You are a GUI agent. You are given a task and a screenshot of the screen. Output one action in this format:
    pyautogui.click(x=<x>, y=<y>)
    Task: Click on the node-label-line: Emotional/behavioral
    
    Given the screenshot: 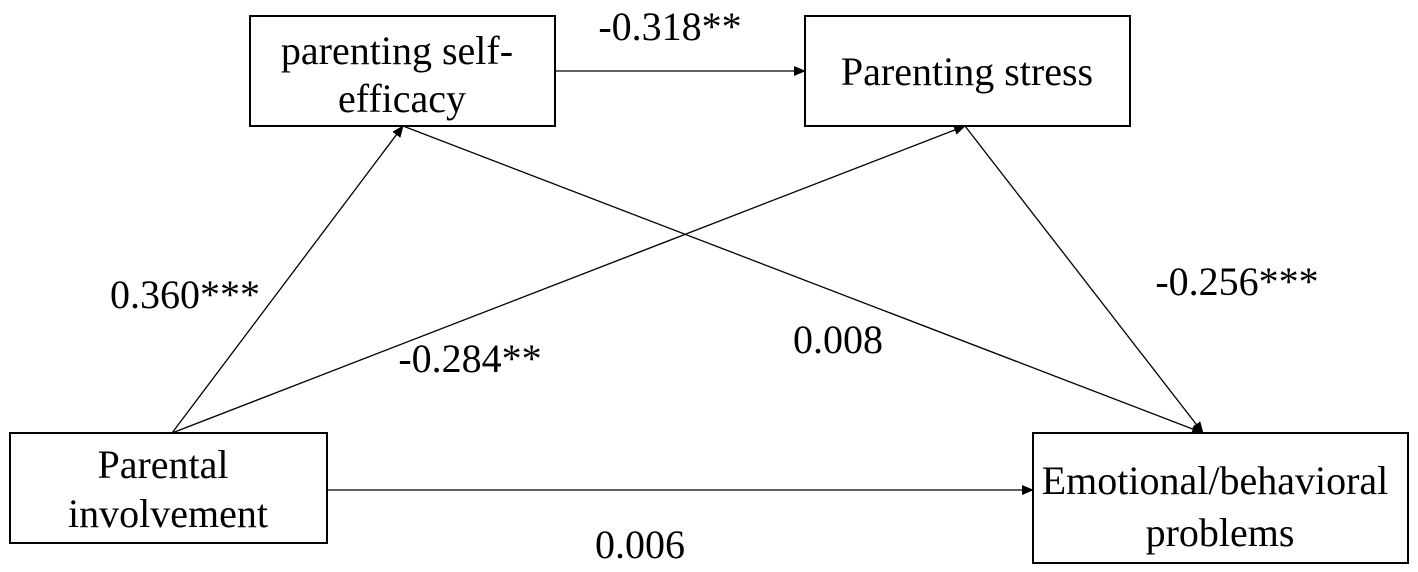 What is the action you would take?
    pyautogui.click(x=1215, y=480)
    